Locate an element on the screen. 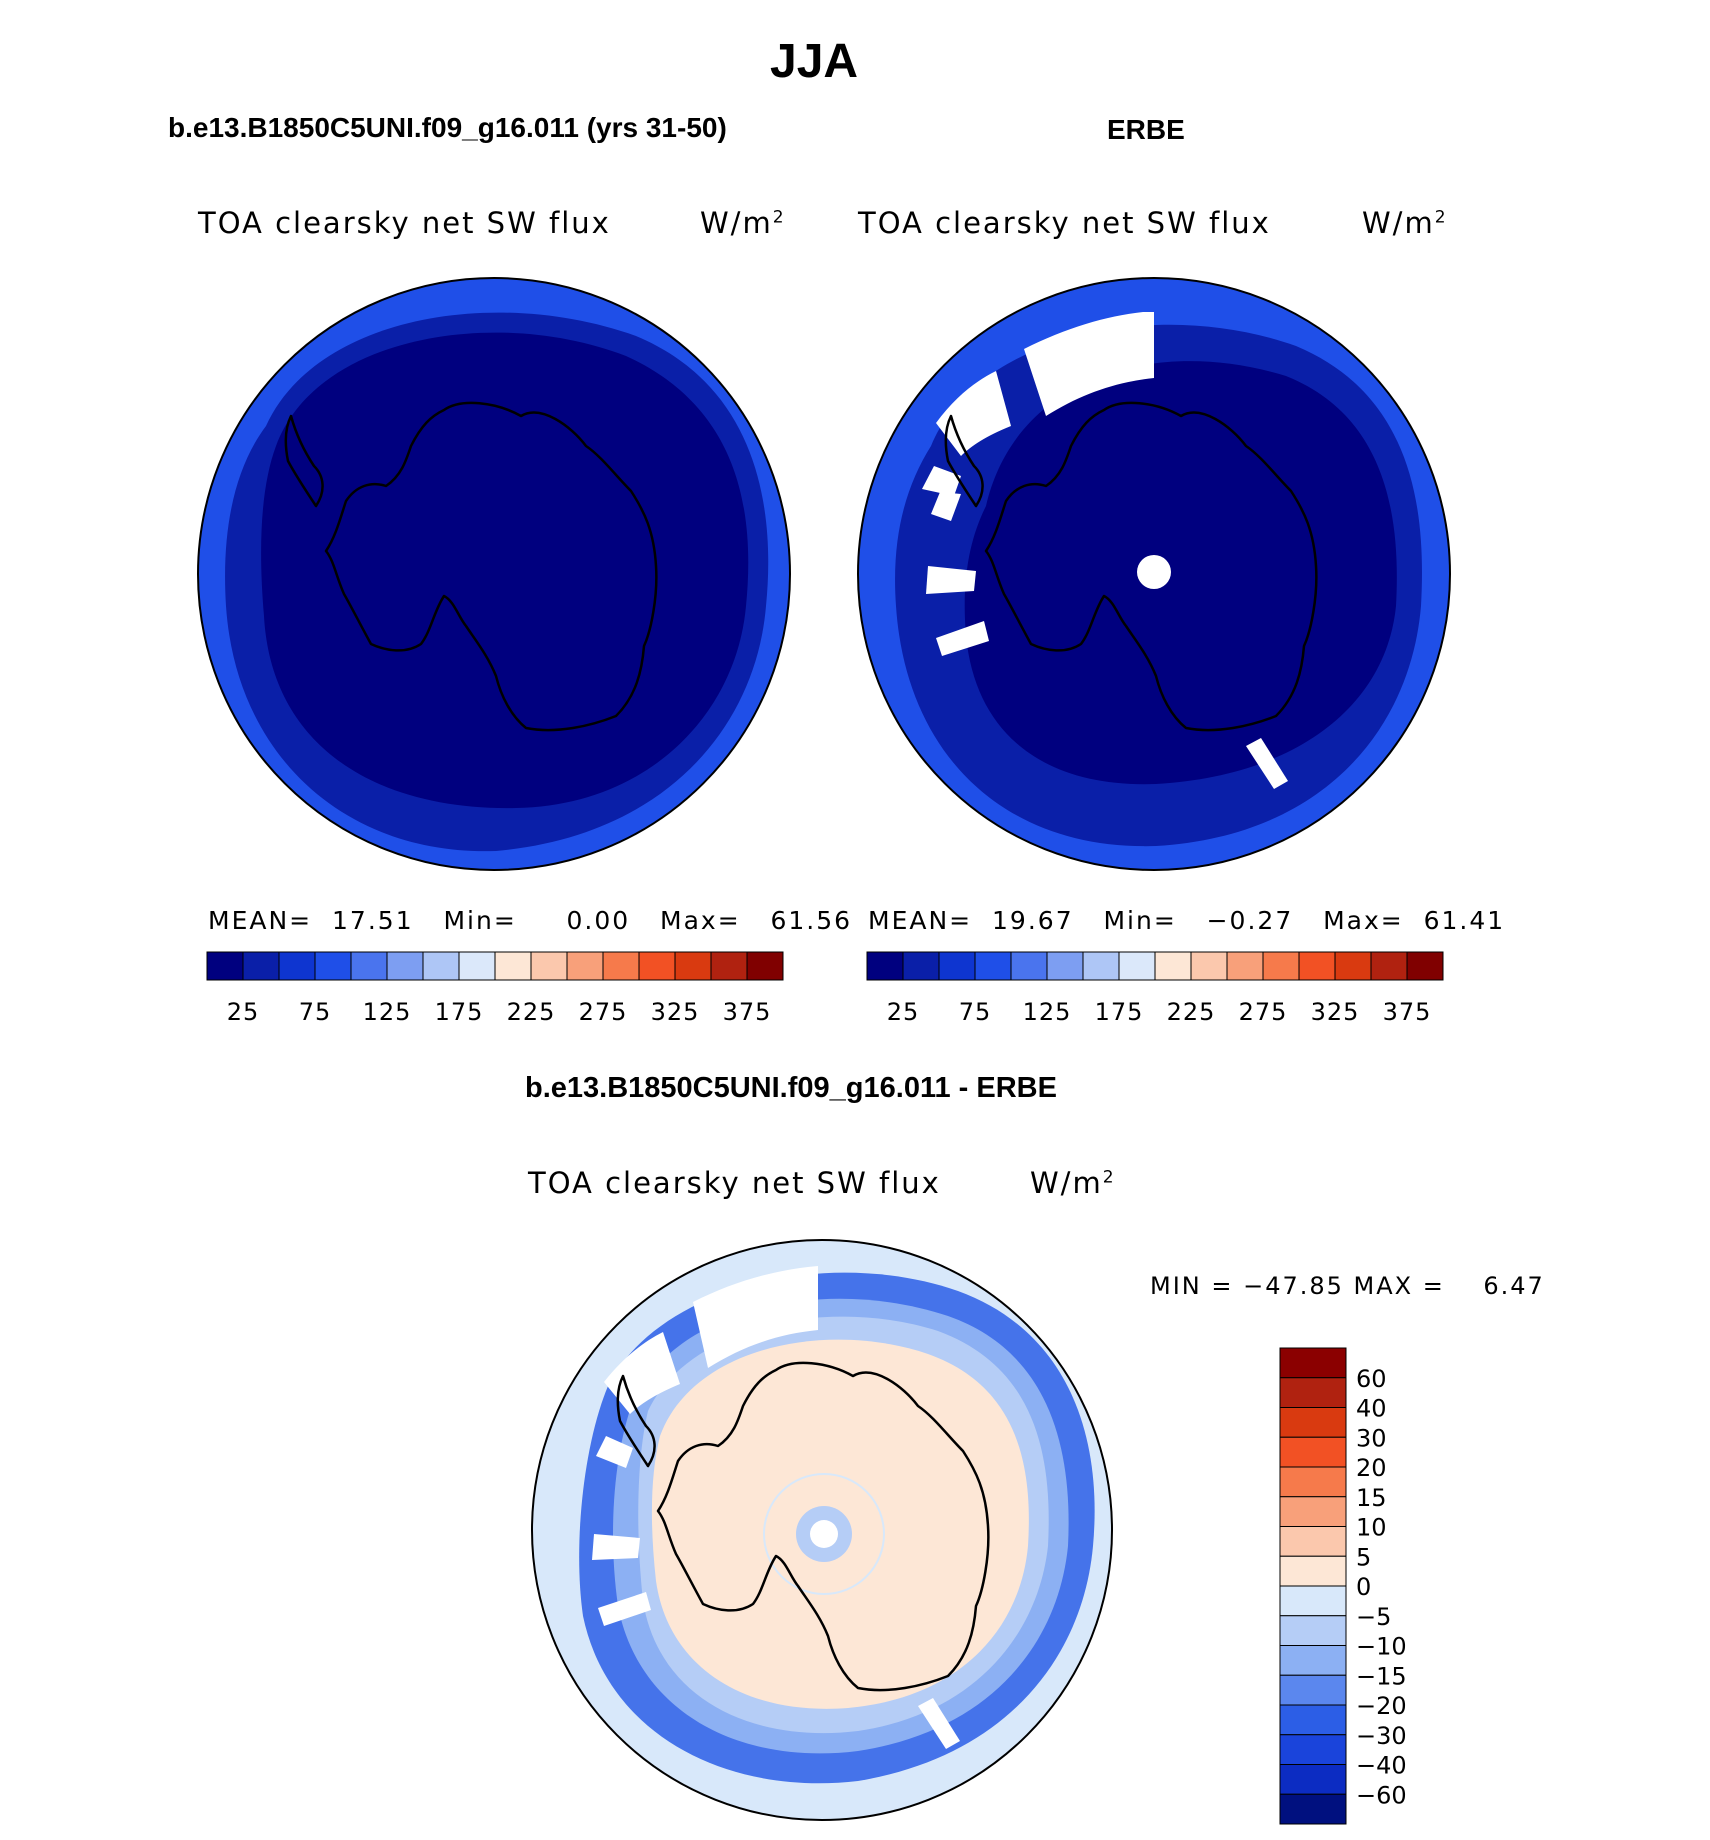 The height and width of the screenshot is (1840, 1710). colorbar-tick-label: 60 is located at coordinates (1371, 1379).